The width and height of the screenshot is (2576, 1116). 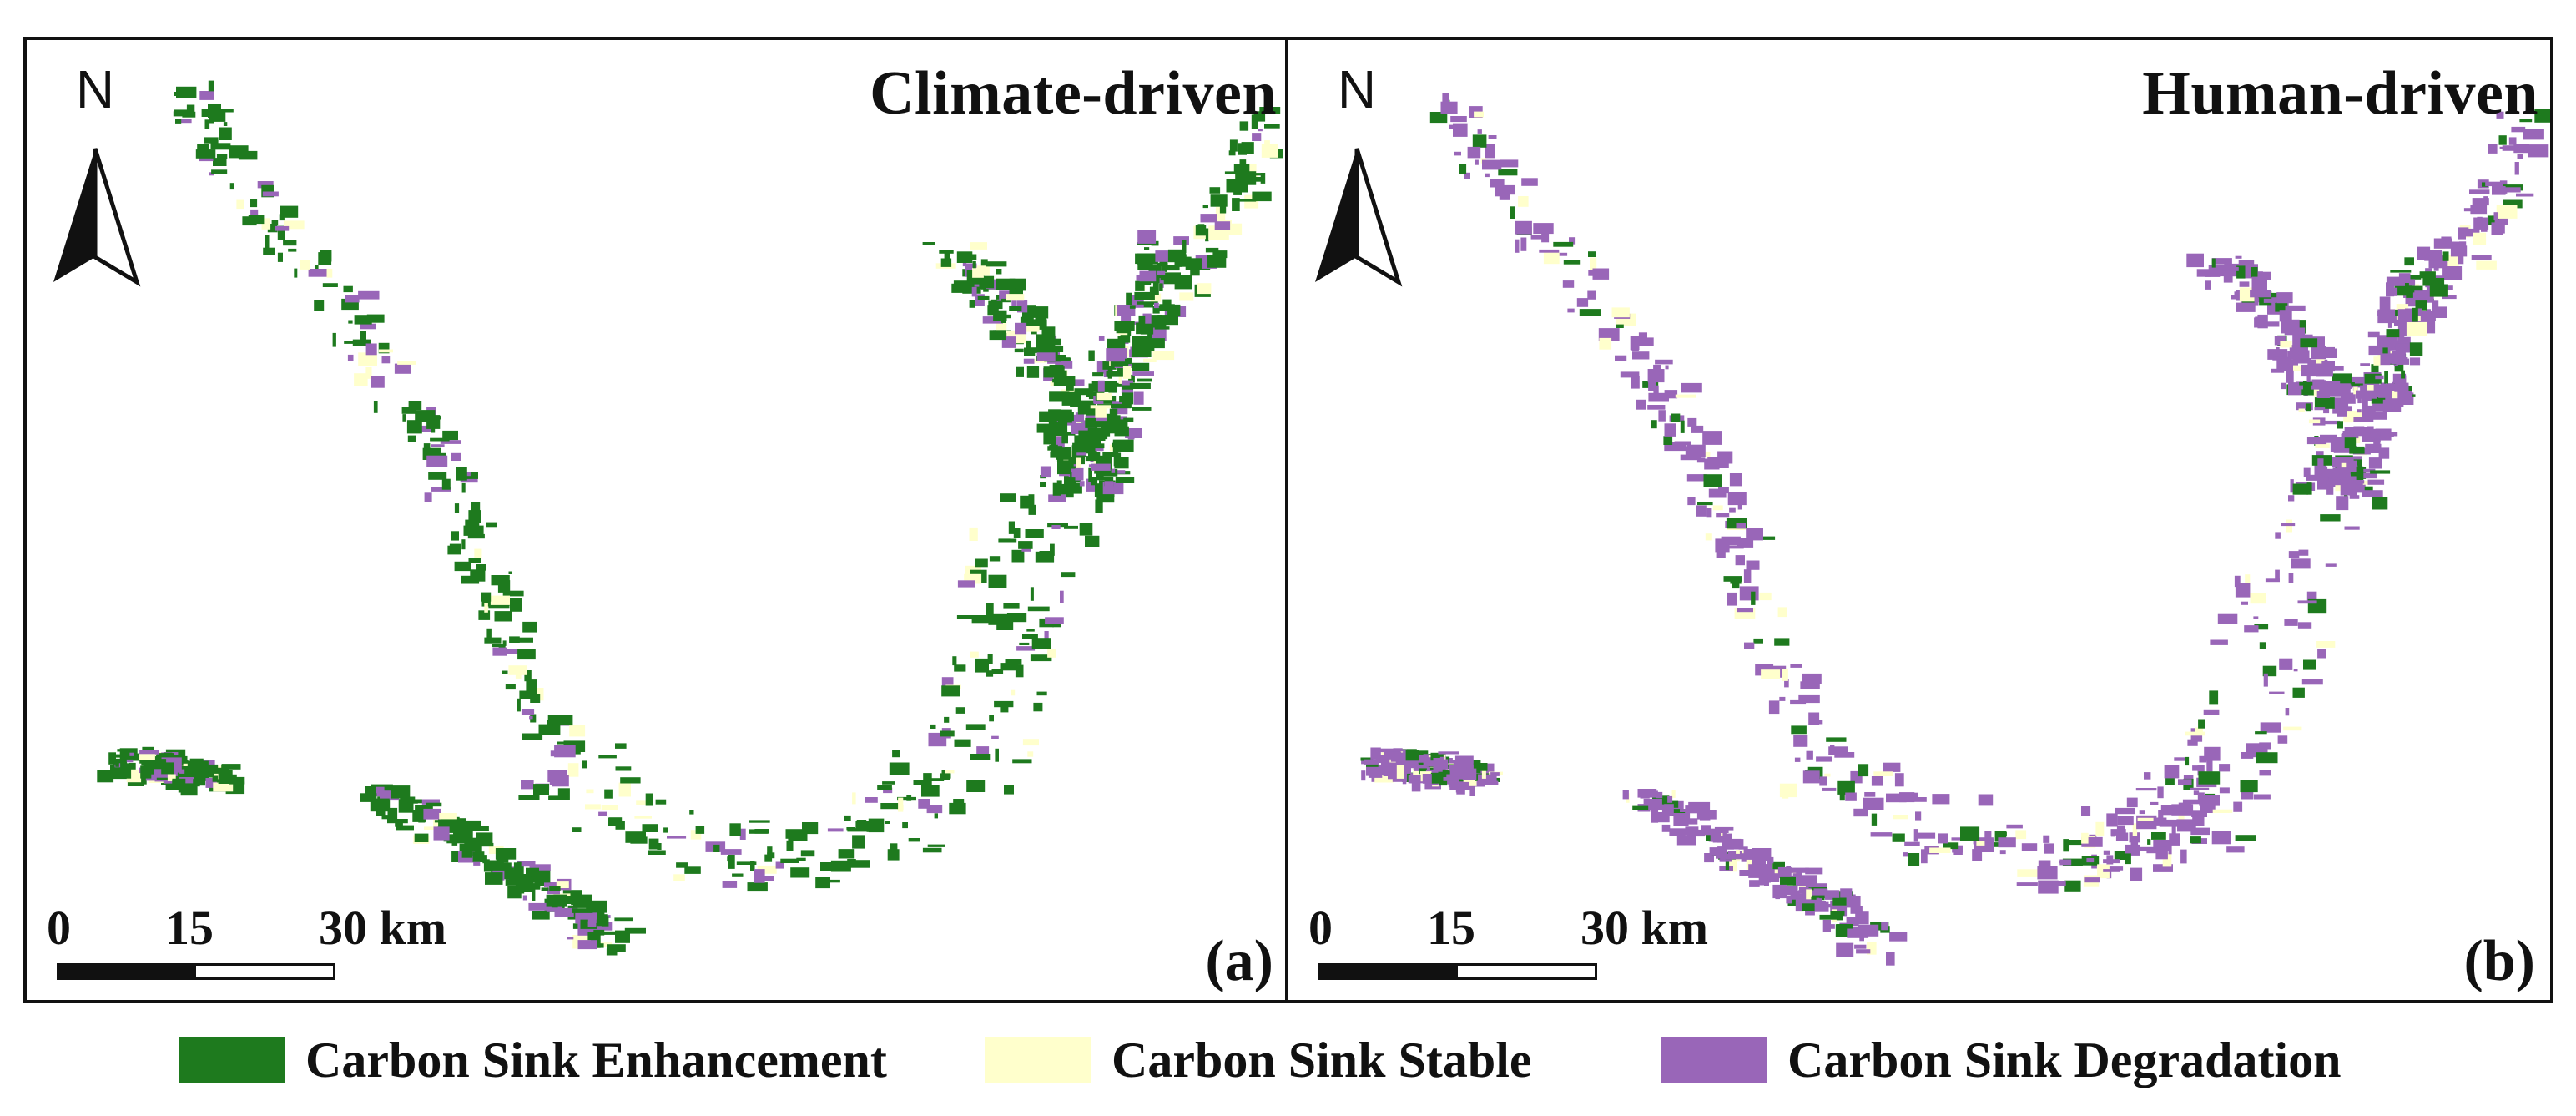 What do you see at coordinates (1451, 928) in the screenshot?
I see `scale-label-15: 15` at bounding box center [1451, 928].